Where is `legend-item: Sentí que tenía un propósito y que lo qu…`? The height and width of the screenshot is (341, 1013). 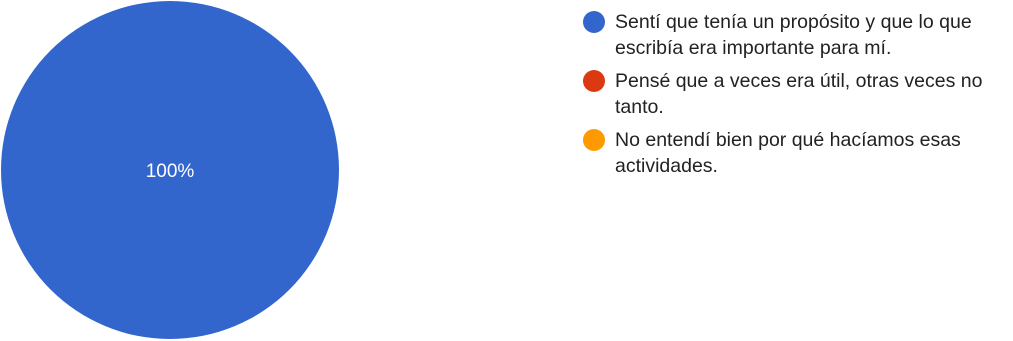
legend-item: Sentí que tenía un propósito y que lo qu… is located at coordinates (795, 35).